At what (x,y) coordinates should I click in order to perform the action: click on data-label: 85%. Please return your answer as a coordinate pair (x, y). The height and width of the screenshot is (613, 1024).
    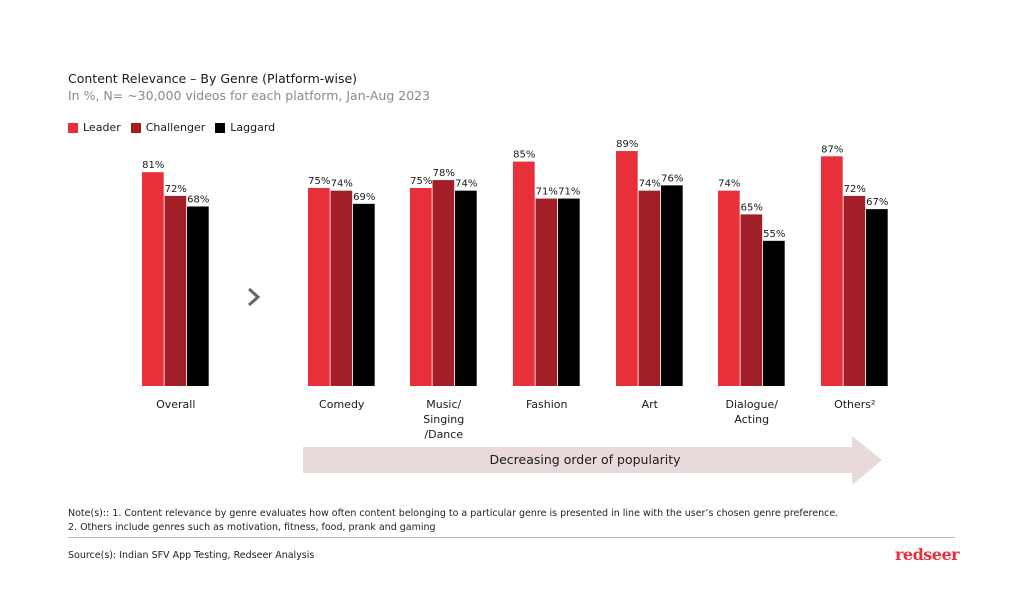
    Looking at the image, I should click on (524, 155).